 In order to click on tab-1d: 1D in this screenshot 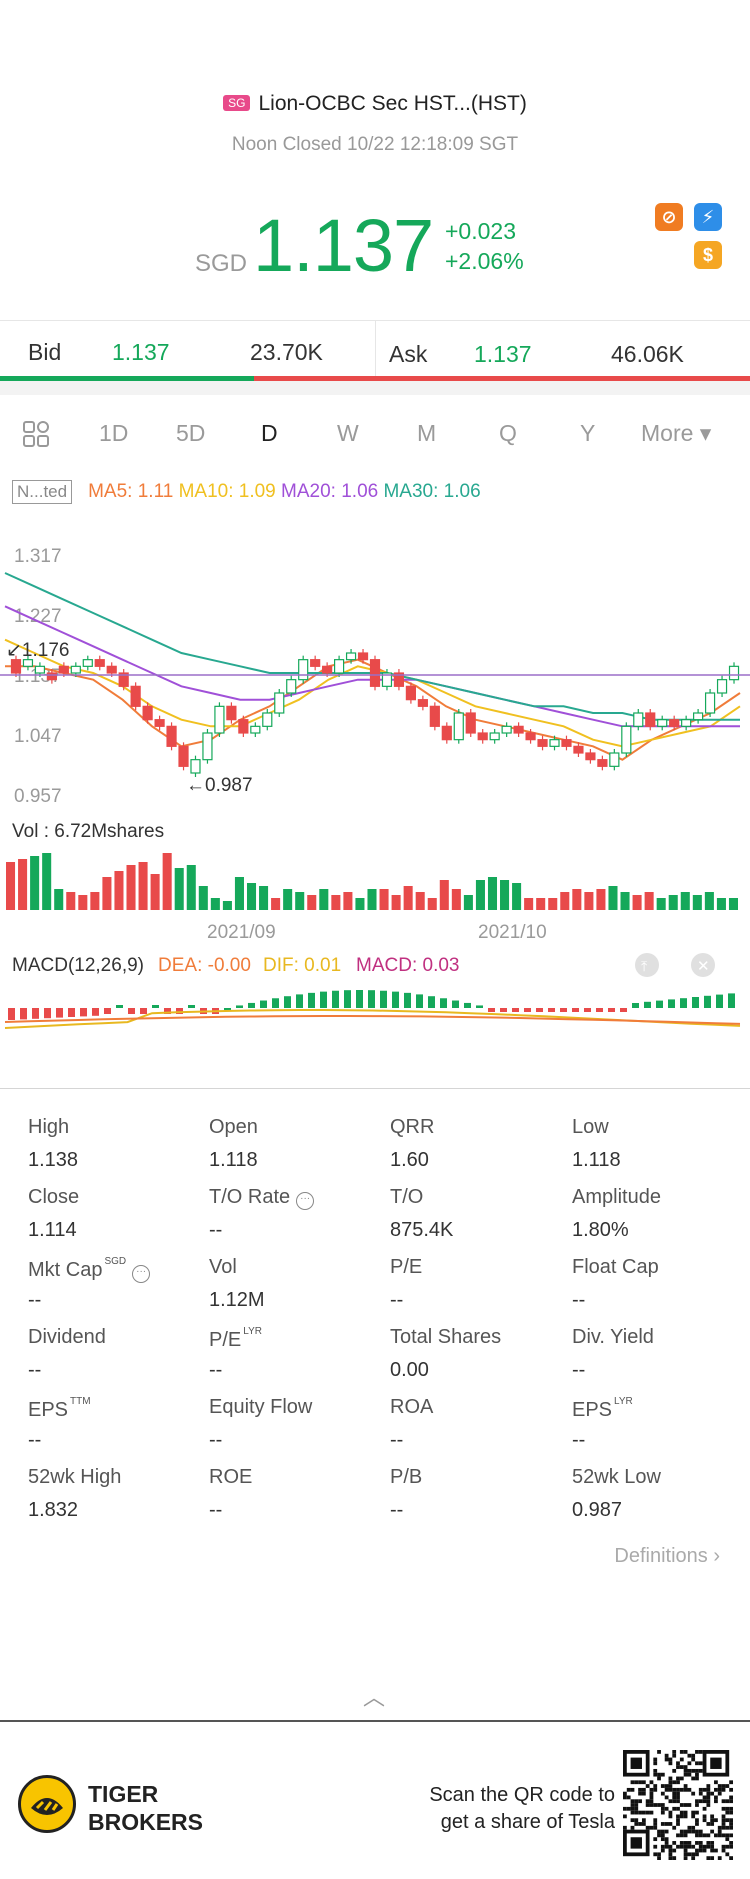, I will do `click(114, 433)`.